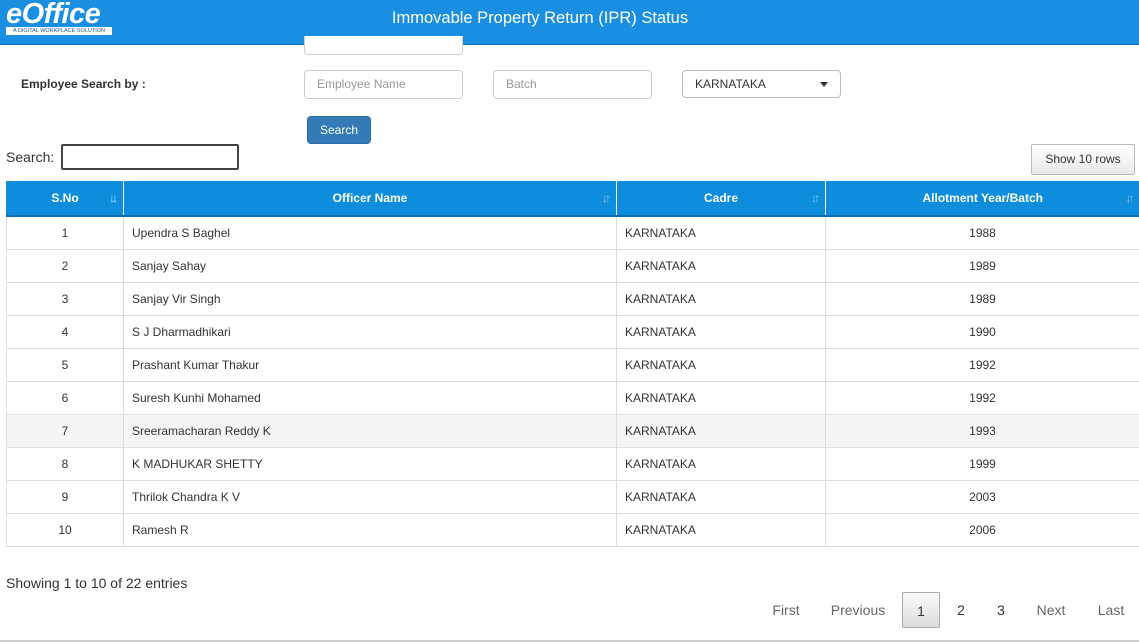 The image size is (1139, 642). I want to click on eoffice-logo: eOffice A DIGITAL WORKPLACE SOLUTION, so click(60, 18).